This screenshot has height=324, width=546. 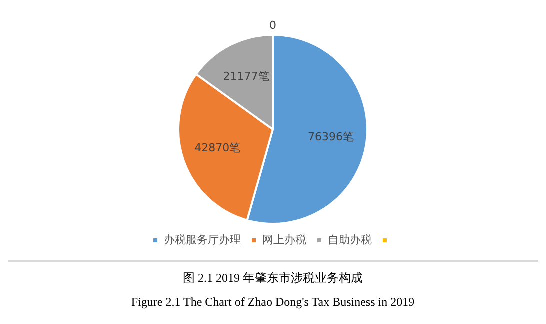 What do you see at coordinates (273, 302) in the screenshot?
I see `caption: Figure 2.1 The Chart of Zhao Dong's Tax Business in 2019` at bounding box center [273, 302].